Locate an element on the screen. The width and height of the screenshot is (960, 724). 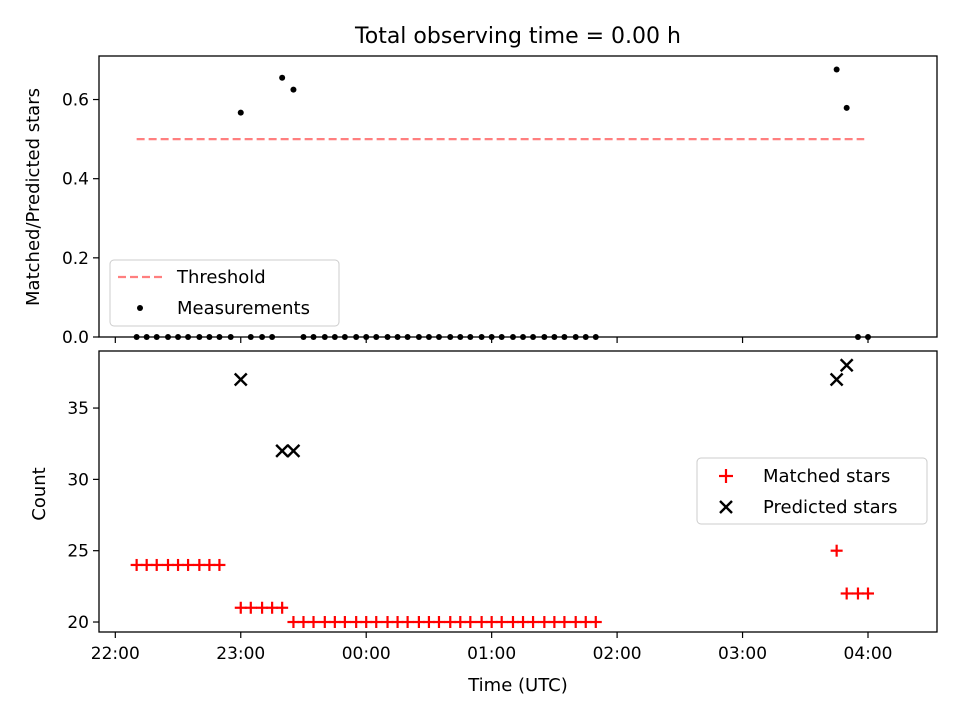
count-x-tick-label: 04:00 is located at coordinates (868, 654).